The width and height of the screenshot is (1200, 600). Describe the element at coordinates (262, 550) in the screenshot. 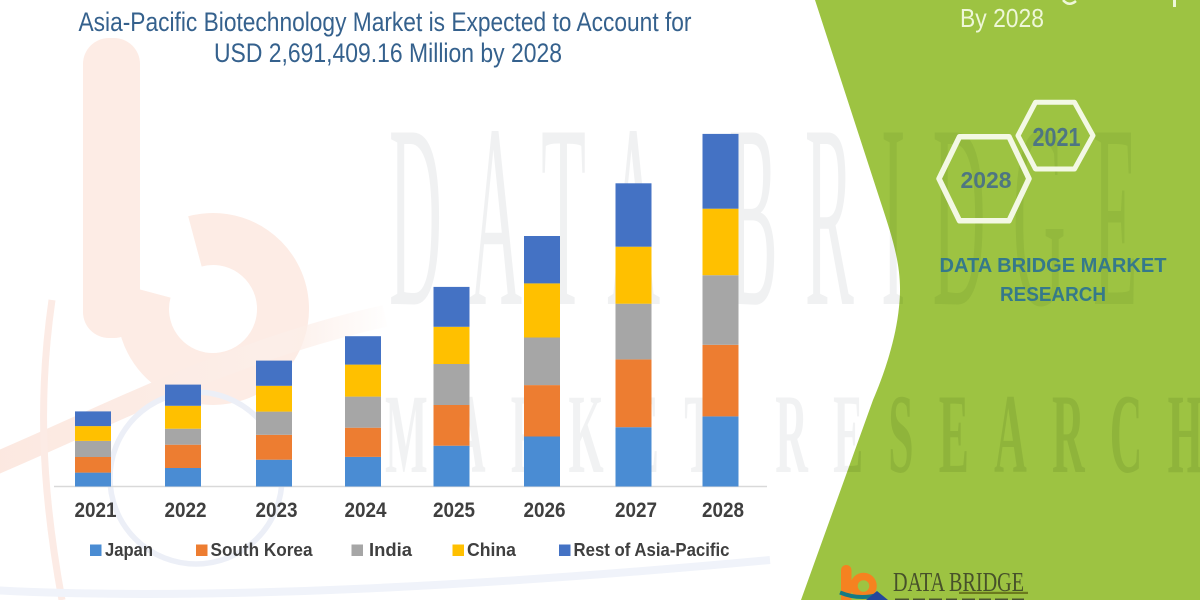

I see `svg-text: South Korea` at that location.